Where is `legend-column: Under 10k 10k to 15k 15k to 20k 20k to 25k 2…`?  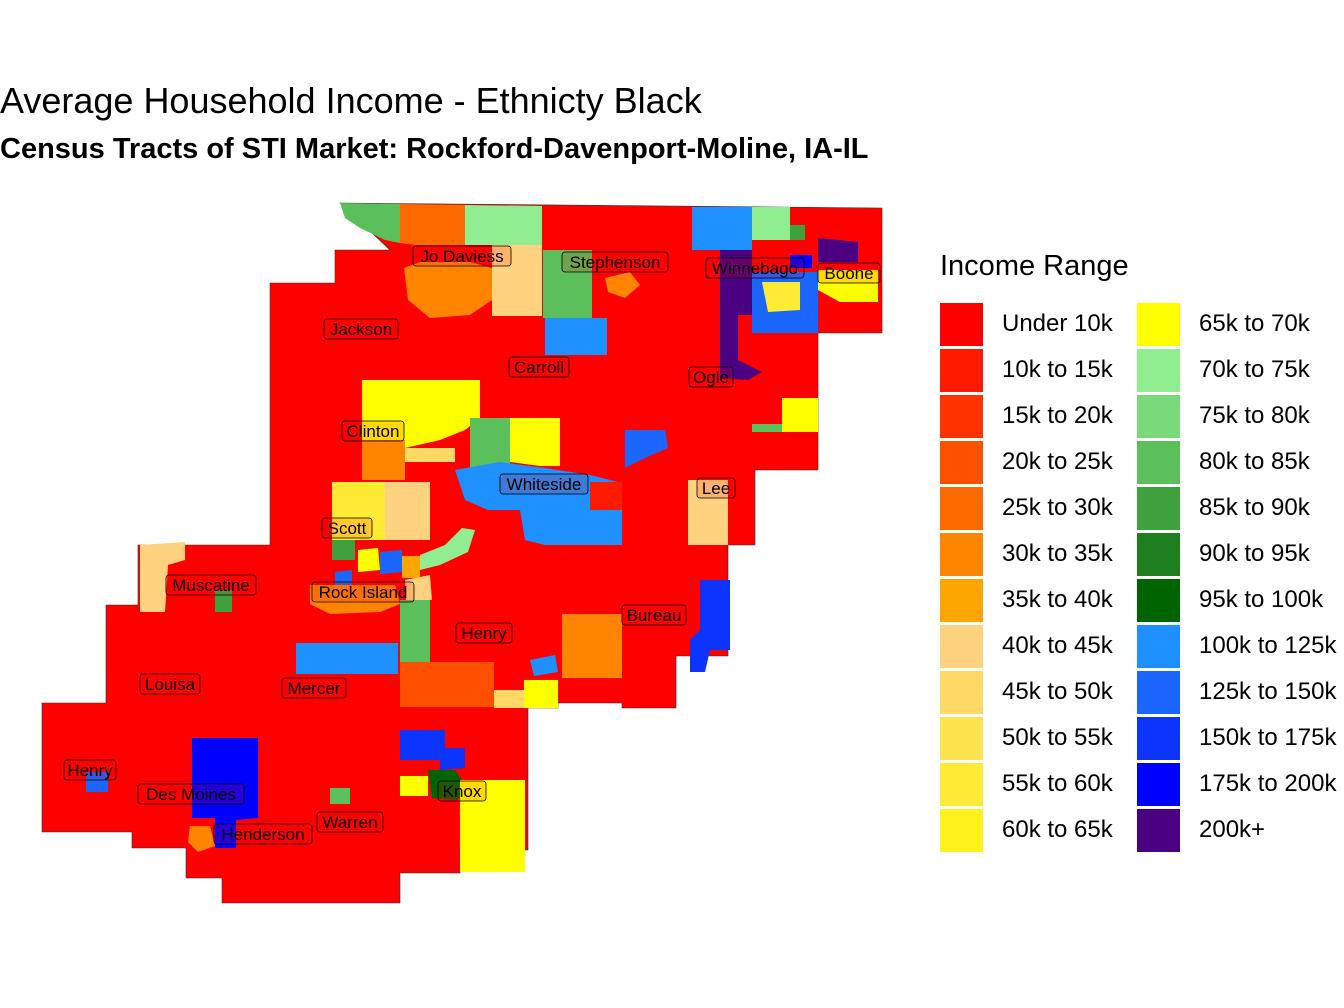 legend-column: Under 10k 10k to 15k 15k to 20k 20k to 25k 2… is located at coordinates (1038, 577).